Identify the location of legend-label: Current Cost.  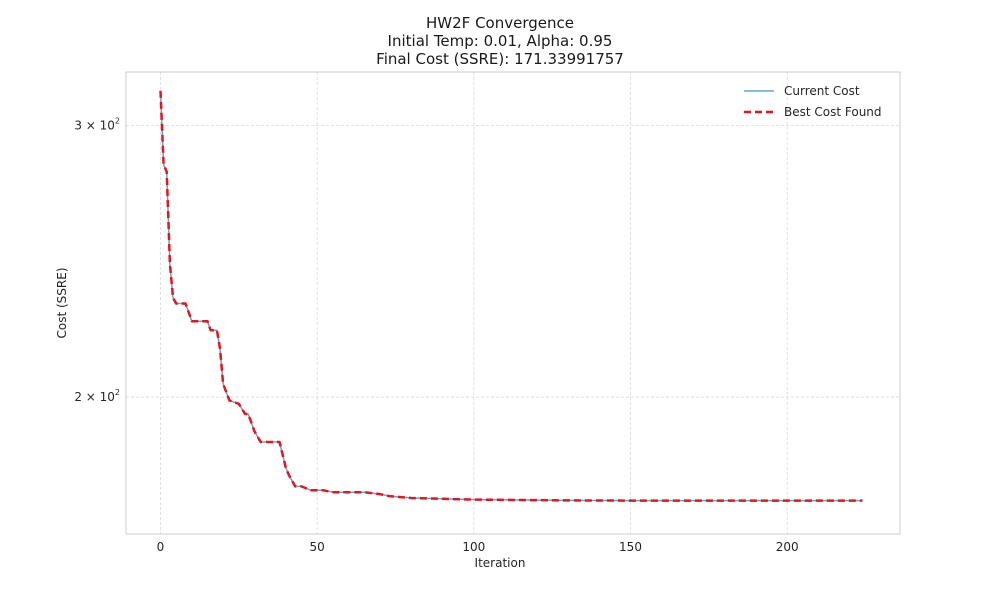
(822, 91).